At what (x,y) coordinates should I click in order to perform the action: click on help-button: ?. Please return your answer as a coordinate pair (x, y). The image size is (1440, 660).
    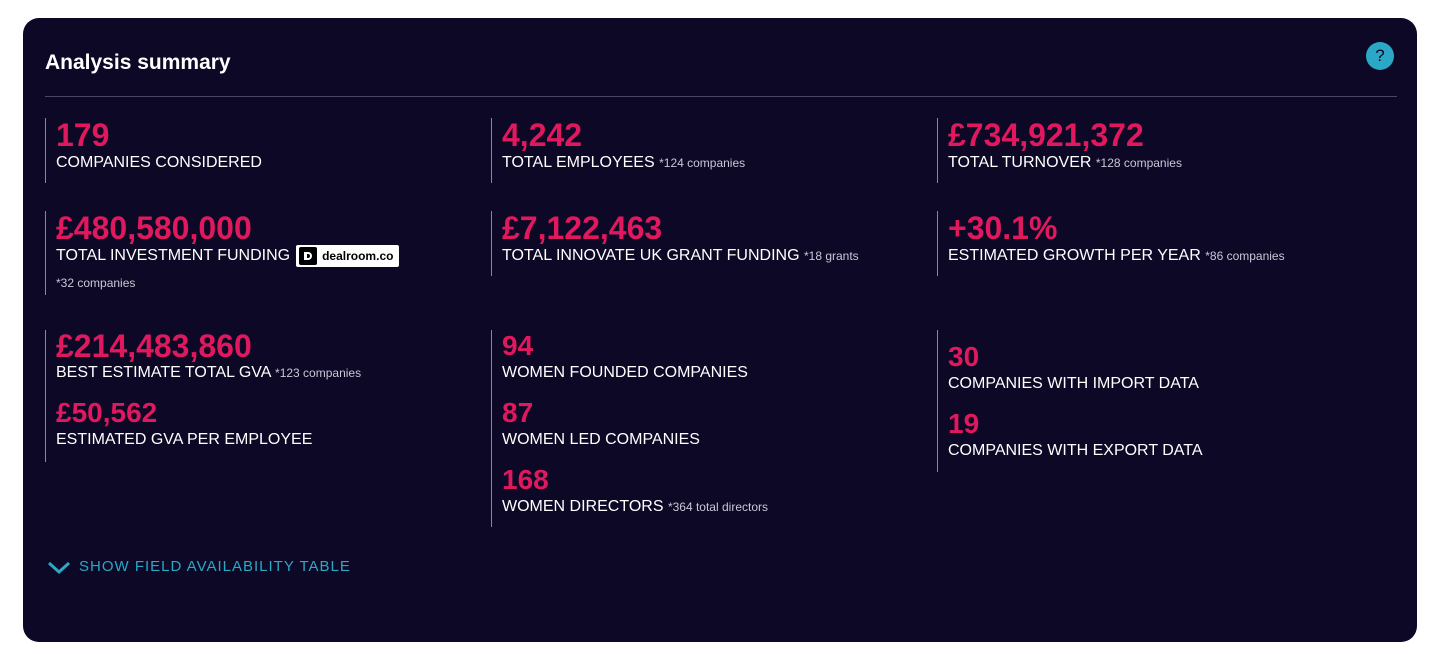
    Looking at the image, I should click on (1380, 56).